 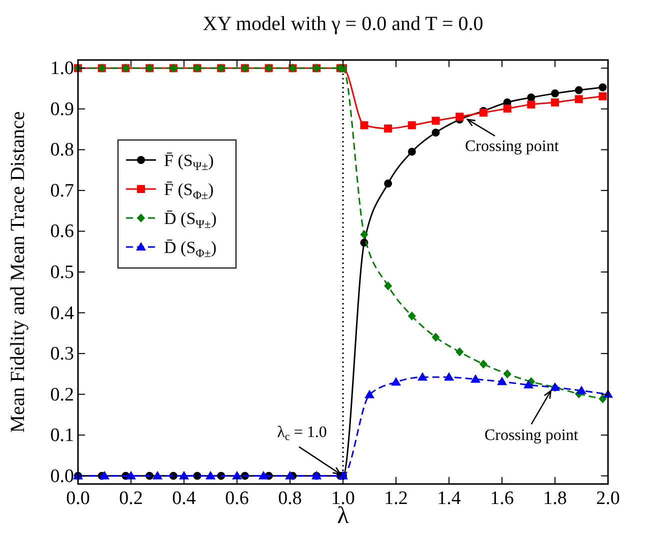 What do you see at coordinates (189, 162) in the screenshot?
I see `legend-label: F̄ (S$_{Ψ±}$)` at bounding box center [189, 162].